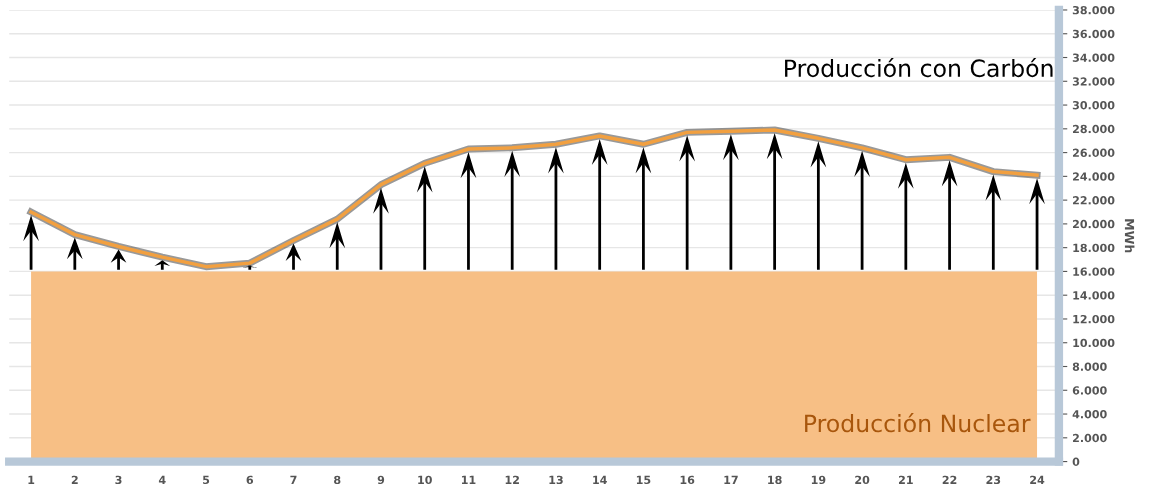 The height and width of the screenshot is (499, 1151). What do you see at coordinates (1093, 105) in the screenshot?
I see `y-tick-label: 30.000` at bounding box center [1093, 105].